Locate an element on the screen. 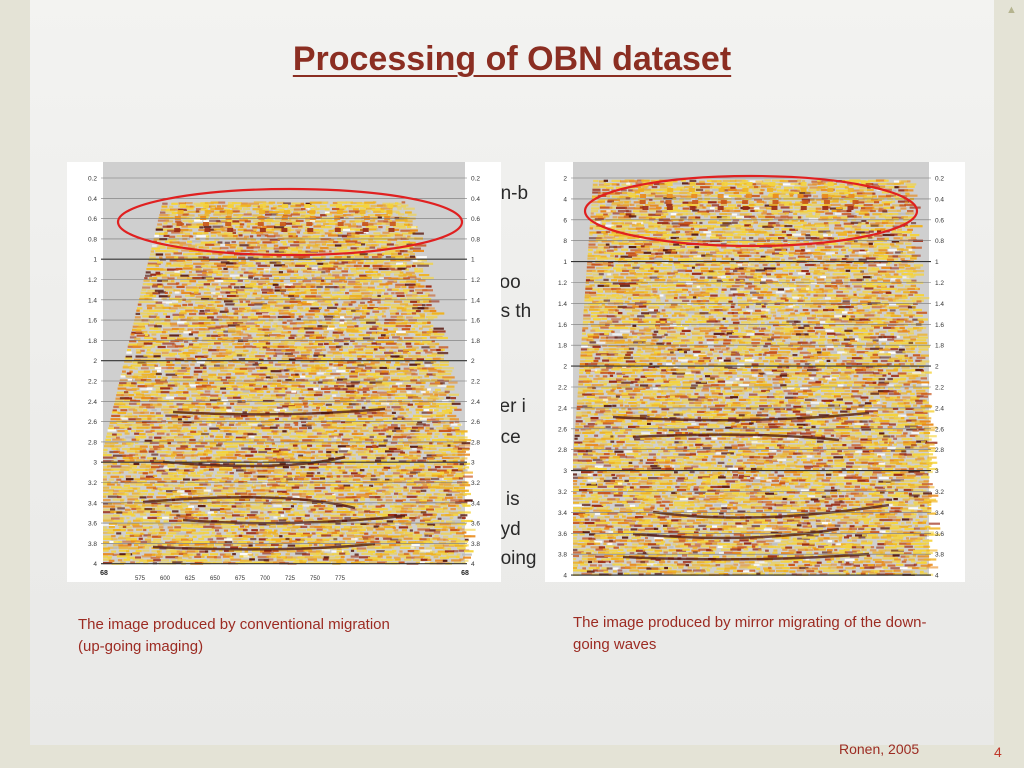 The height and width of the screenshot is (768, 1024). citation-credit: Ronen, 2005 is located at coordinates (879, 749).